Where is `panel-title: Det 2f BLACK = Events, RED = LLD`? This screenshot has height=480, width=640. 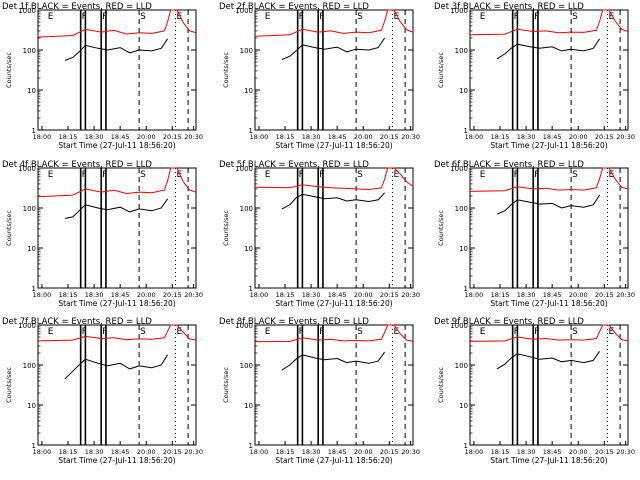
panel-title: Det 2f BLACK = Events, RED = LLD is located at coordinates (294, 7).